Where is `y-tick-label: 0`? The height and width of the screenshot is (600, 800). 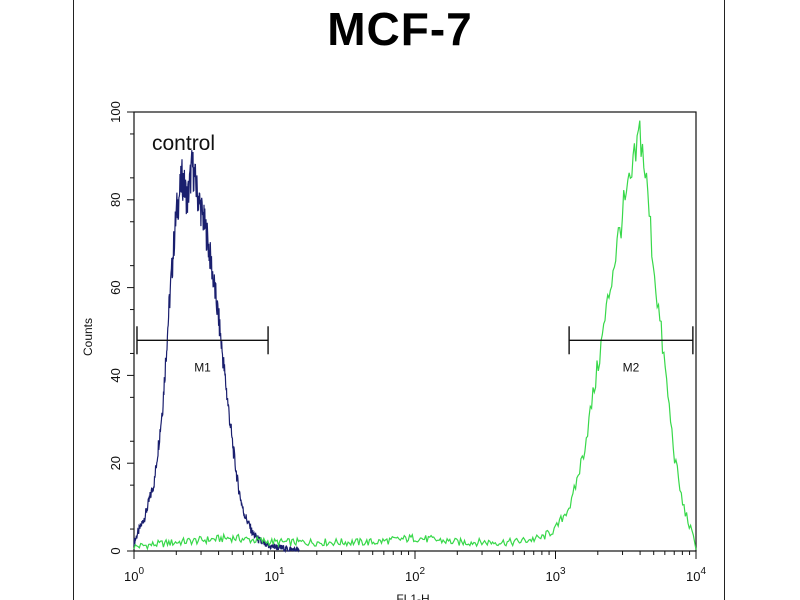
y-tick-label: 0 is located at coordinates (115, 550).